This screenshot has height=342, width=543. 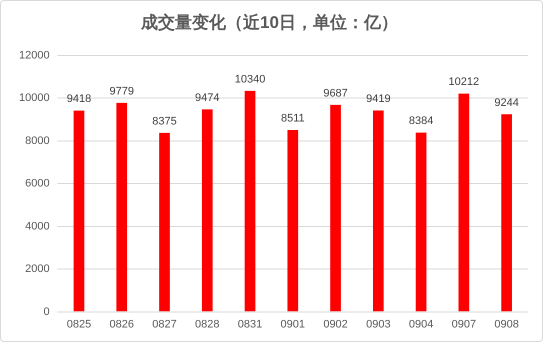 I want to click on x-tick-label: 0901, so click(x=293, y=324).